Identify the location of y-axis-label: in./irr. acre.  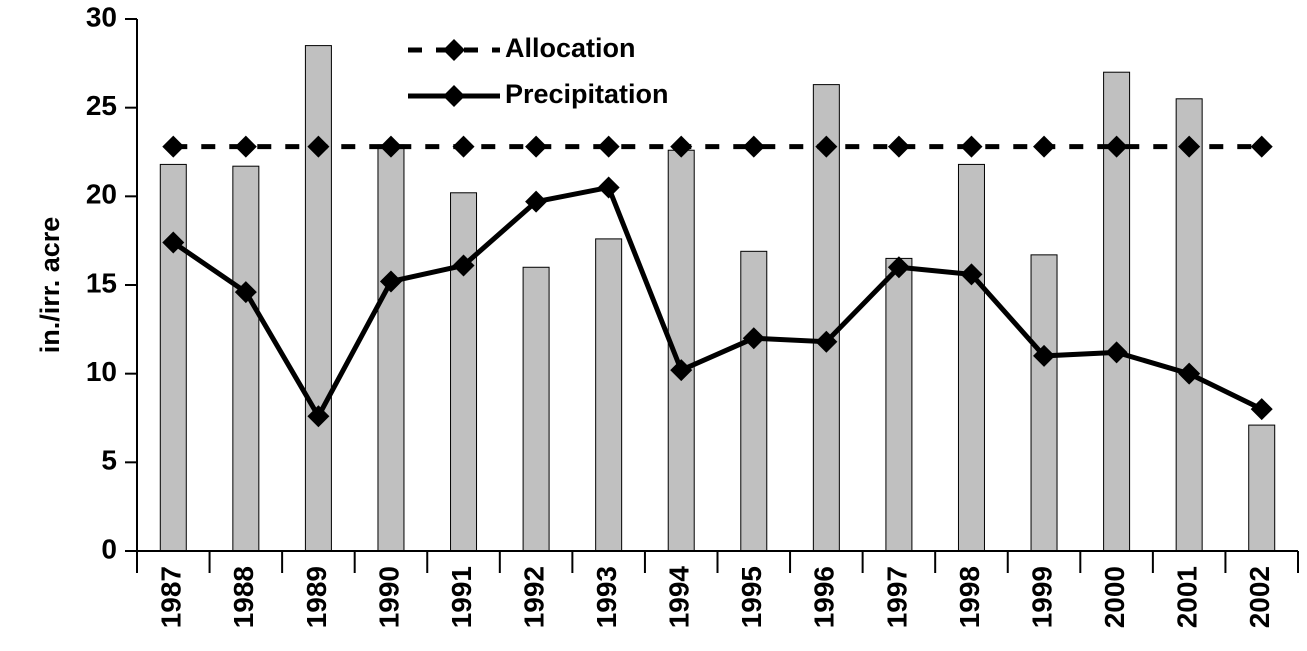
(50, 285).